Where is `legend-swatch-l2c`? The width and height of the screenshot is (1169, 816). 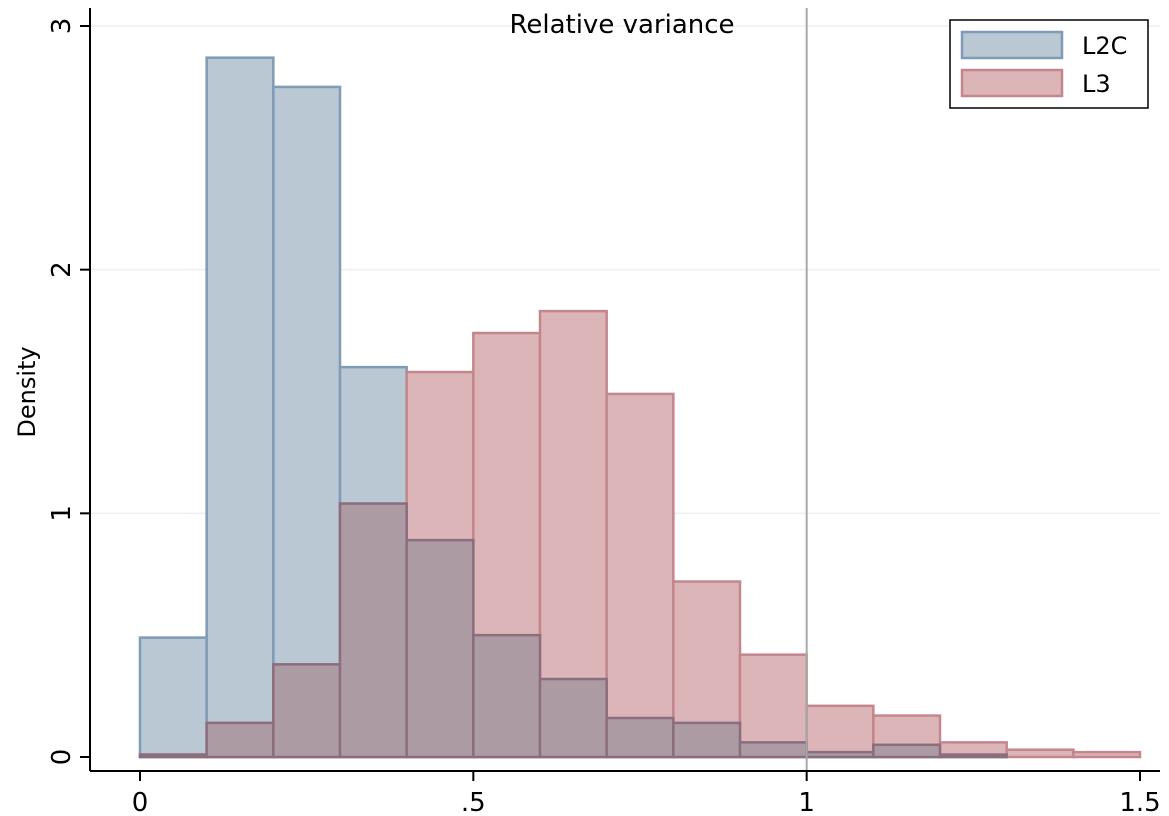
legend-swatch-l2c is located at coordinates (1012, 45).